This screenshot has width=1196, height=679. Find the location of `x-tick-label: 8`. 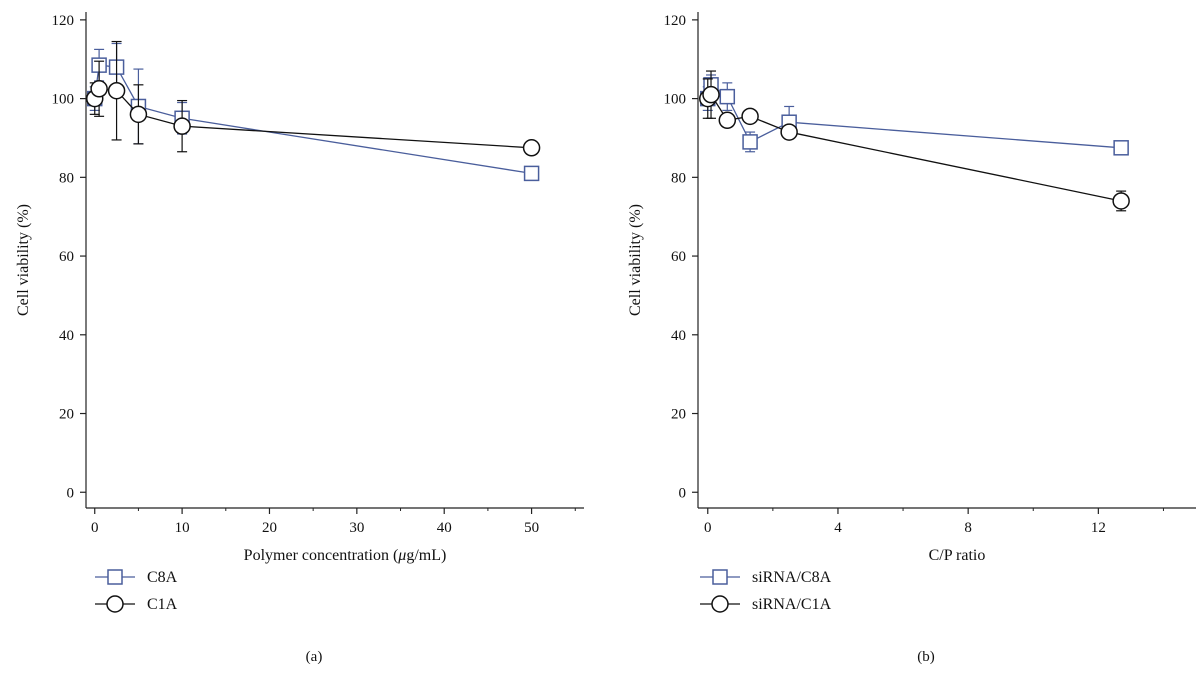

x-tick-label: 8 is located at coordinates (968, 528).